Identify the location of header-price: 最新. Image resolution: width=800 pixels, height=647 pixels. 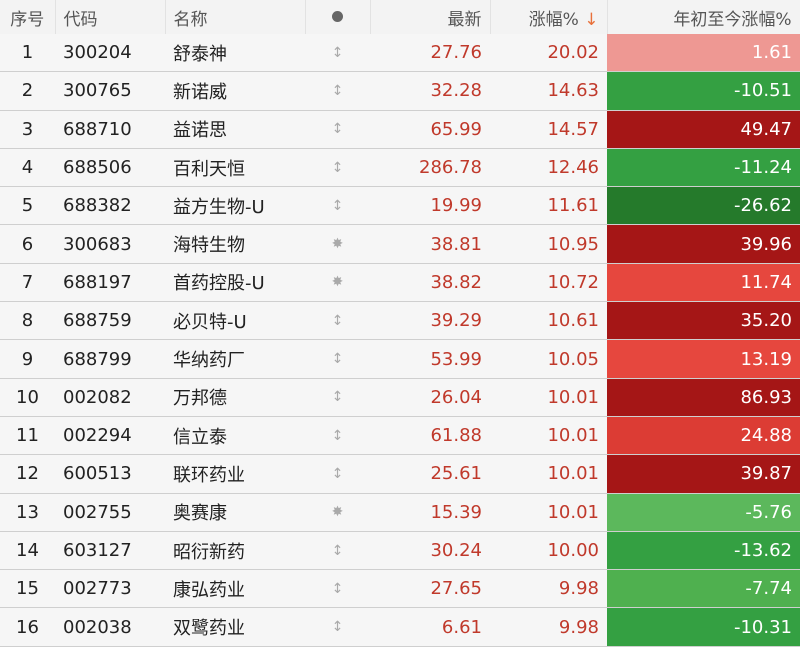
(430, 17).